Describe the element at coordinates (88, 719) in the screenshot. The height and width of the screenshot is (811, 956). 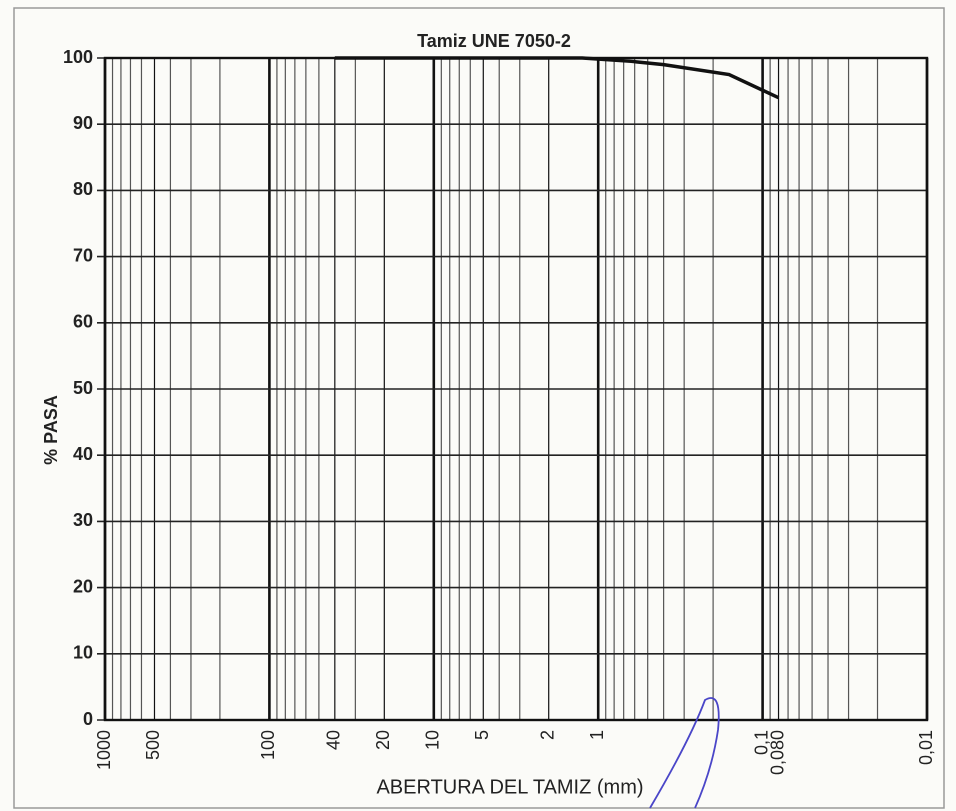
I see `y-tick-label: 0` at that location.